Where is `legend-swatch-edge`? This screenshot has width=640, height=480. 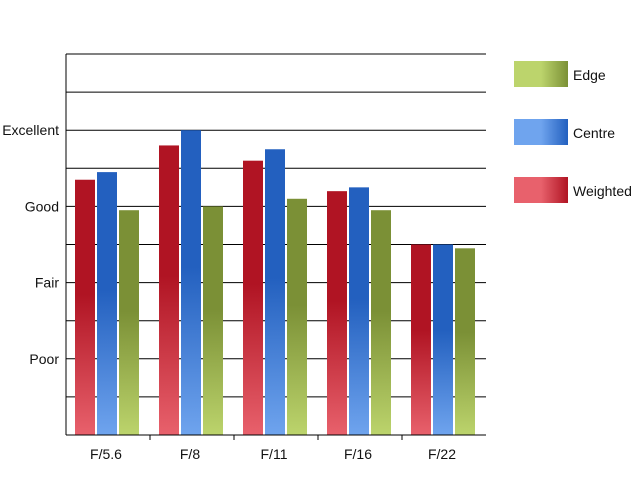
legend-swatch-edge is located at coordinates (541, 74).